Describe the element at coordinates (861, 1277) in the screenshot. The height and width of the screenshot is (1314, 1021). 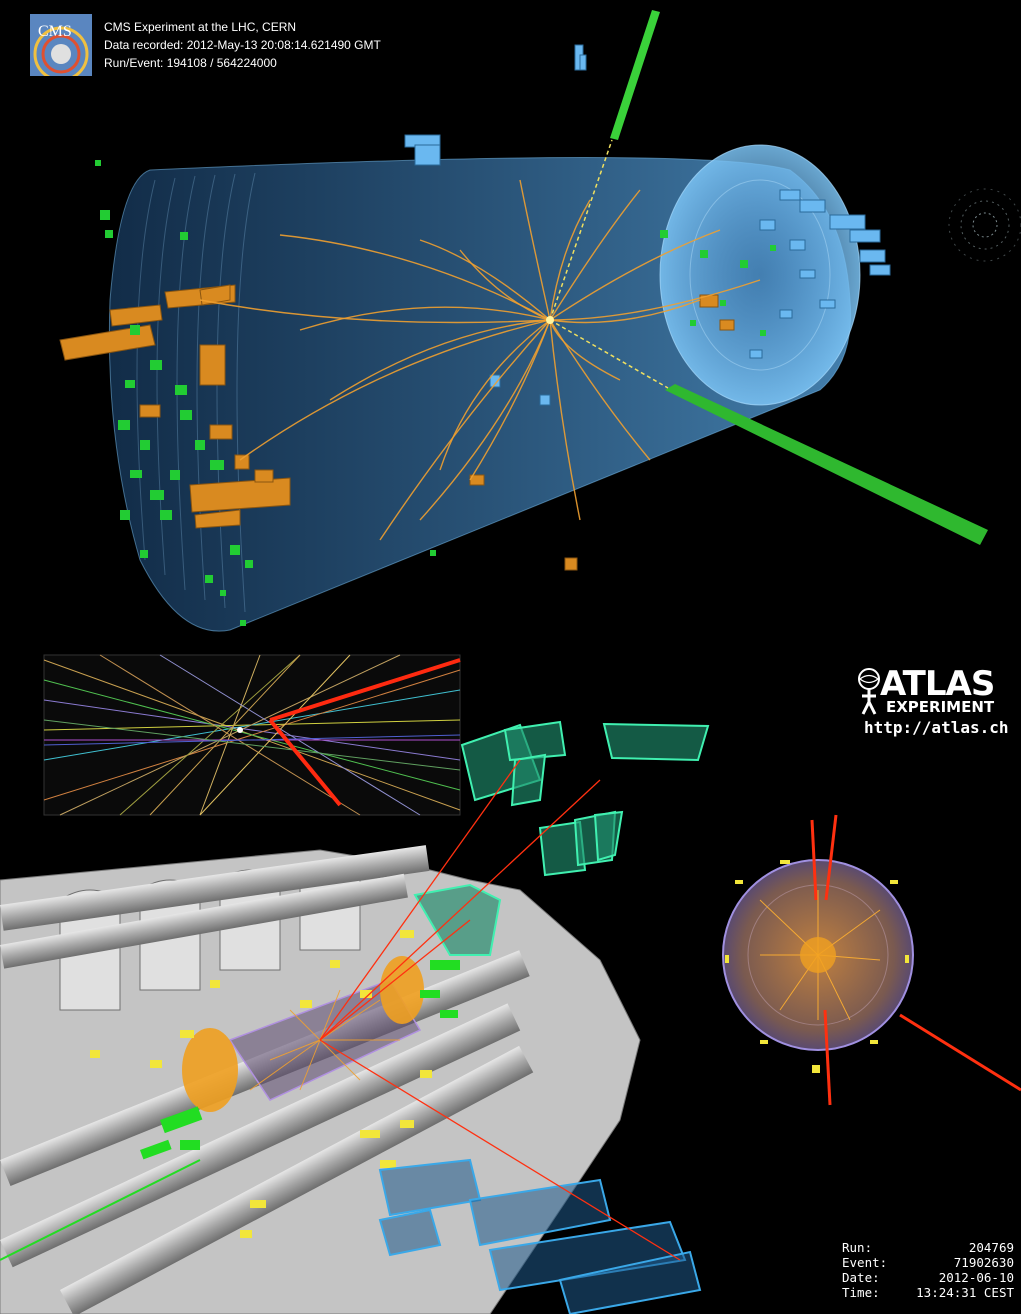
I see `date-label: Date:` at that location.